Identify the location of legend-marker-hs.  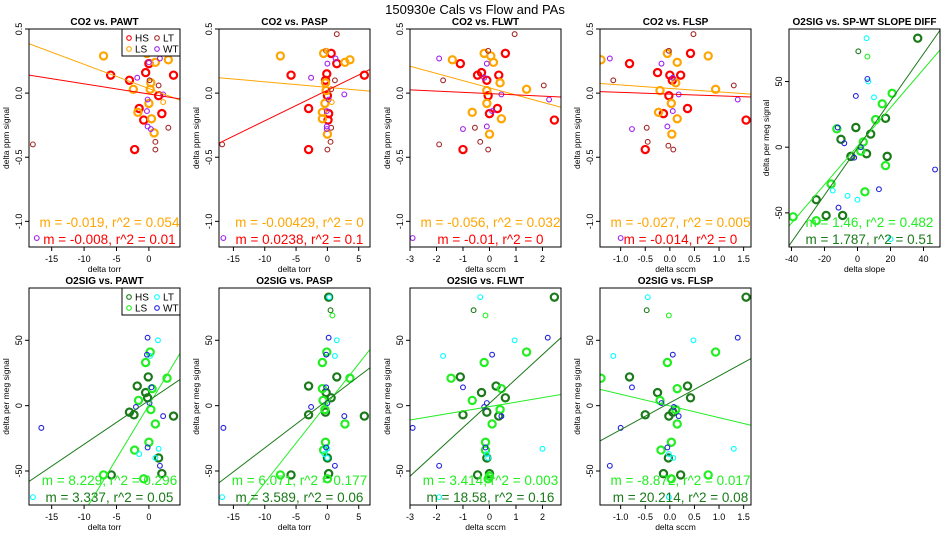
(129, 38).